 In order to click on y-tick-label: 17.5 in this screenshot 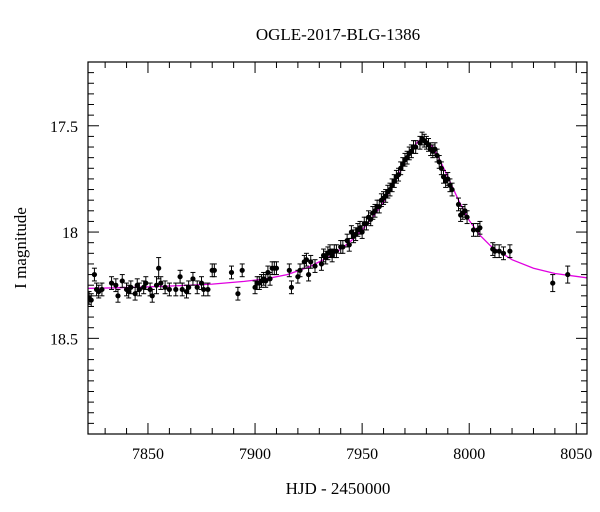, I will do `click(64, 127)`.